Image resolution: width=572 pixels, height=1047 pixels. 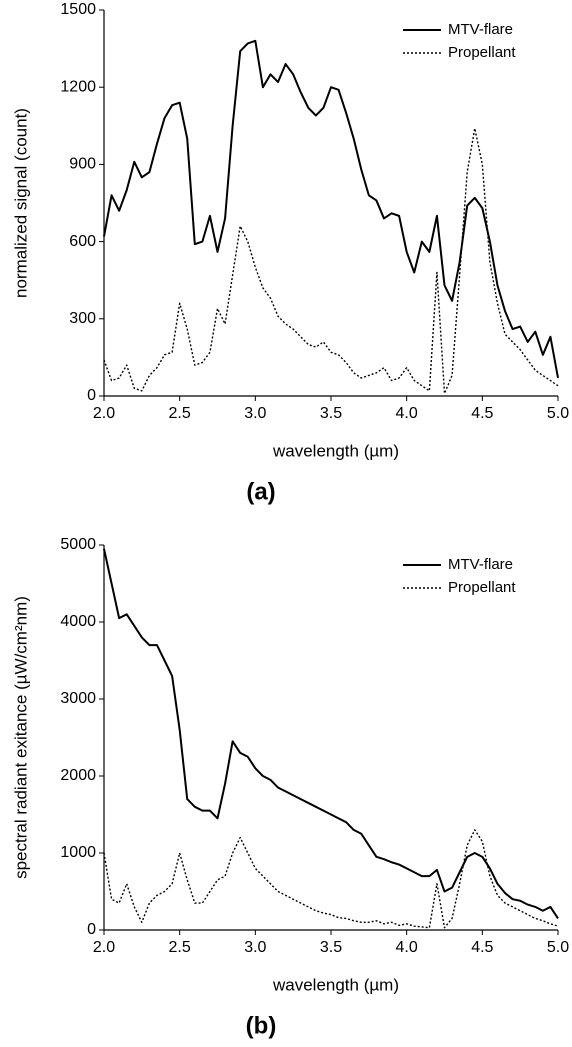 I want to click on y-tick-label: 900, so click(x=82, y=164).